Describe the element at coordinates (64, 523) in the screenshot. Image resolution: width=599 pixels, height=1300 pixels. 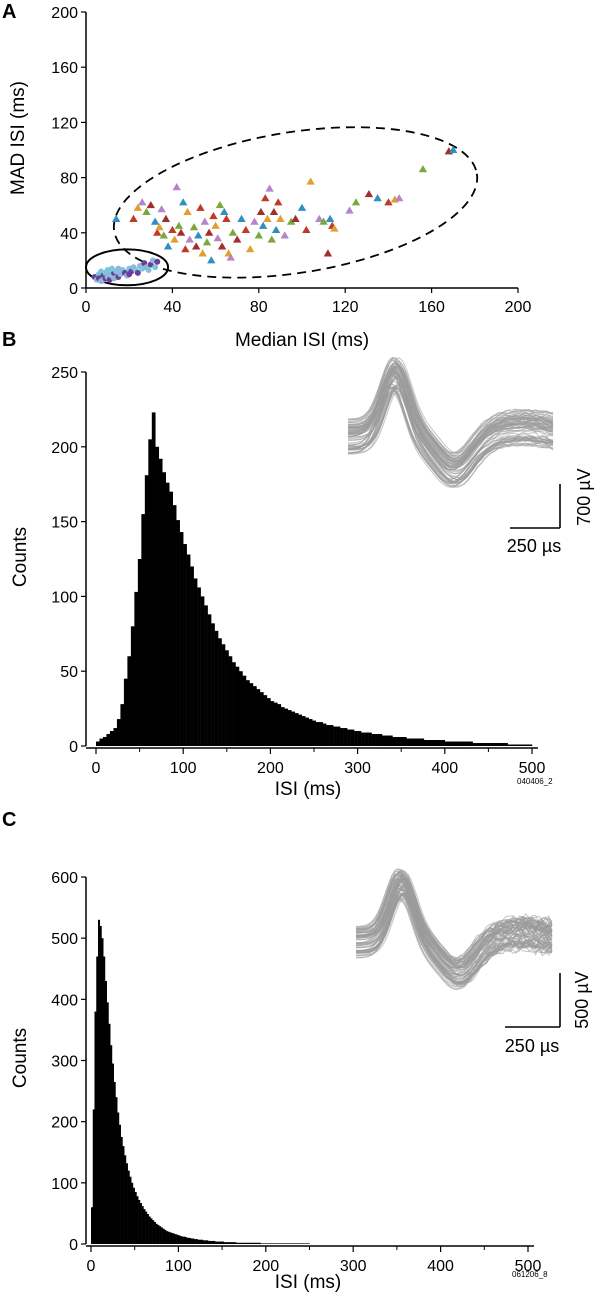
I see `y-tick-label: 150` at that location.